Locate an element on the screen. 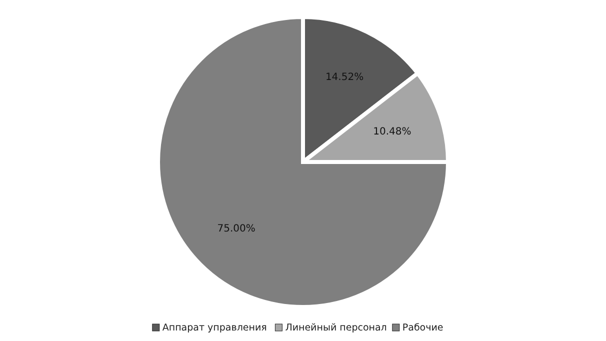 This screenshot has height=341, width=606. legend-label: Рабочие is located at coordinates (423, 328).